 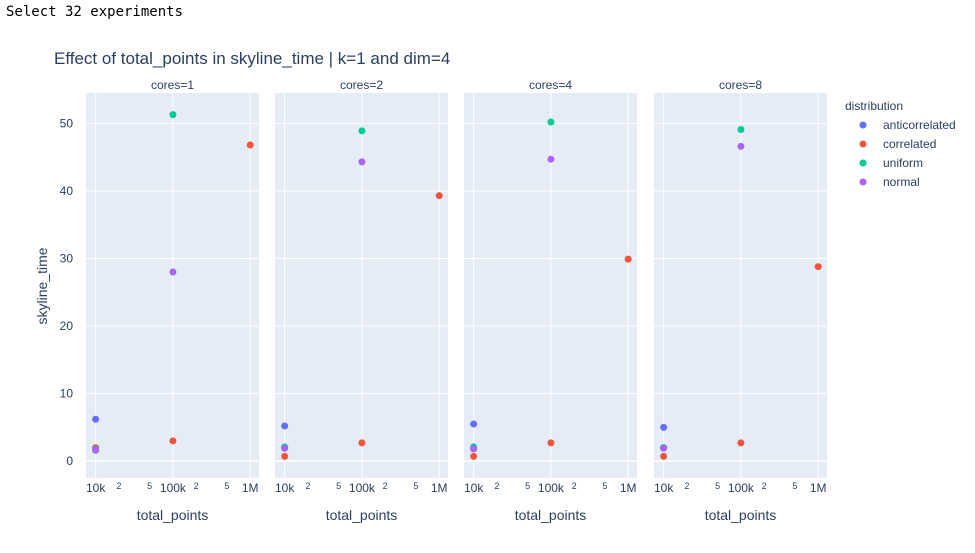 What do you see at coordinates (95, 12) in the screenshot?
I see `page-header: Select 32 experiments` at bounding box center [95, 12].